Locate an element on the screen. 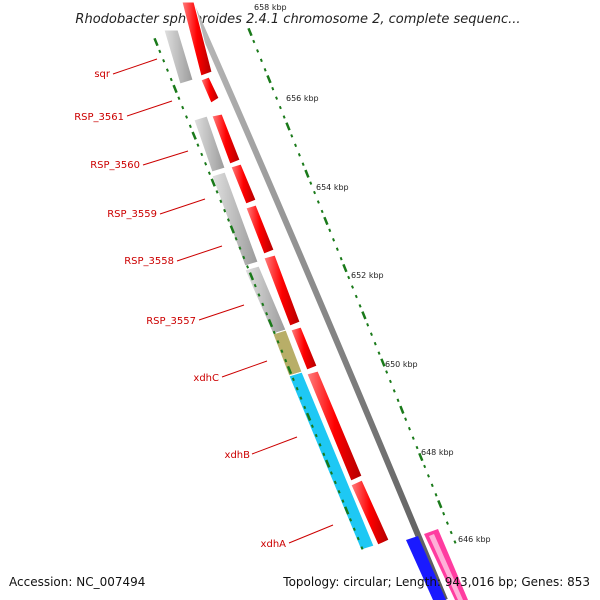 The image size is (600, 600). gene-block-rsp3560 is located at coordinates (209, 144).